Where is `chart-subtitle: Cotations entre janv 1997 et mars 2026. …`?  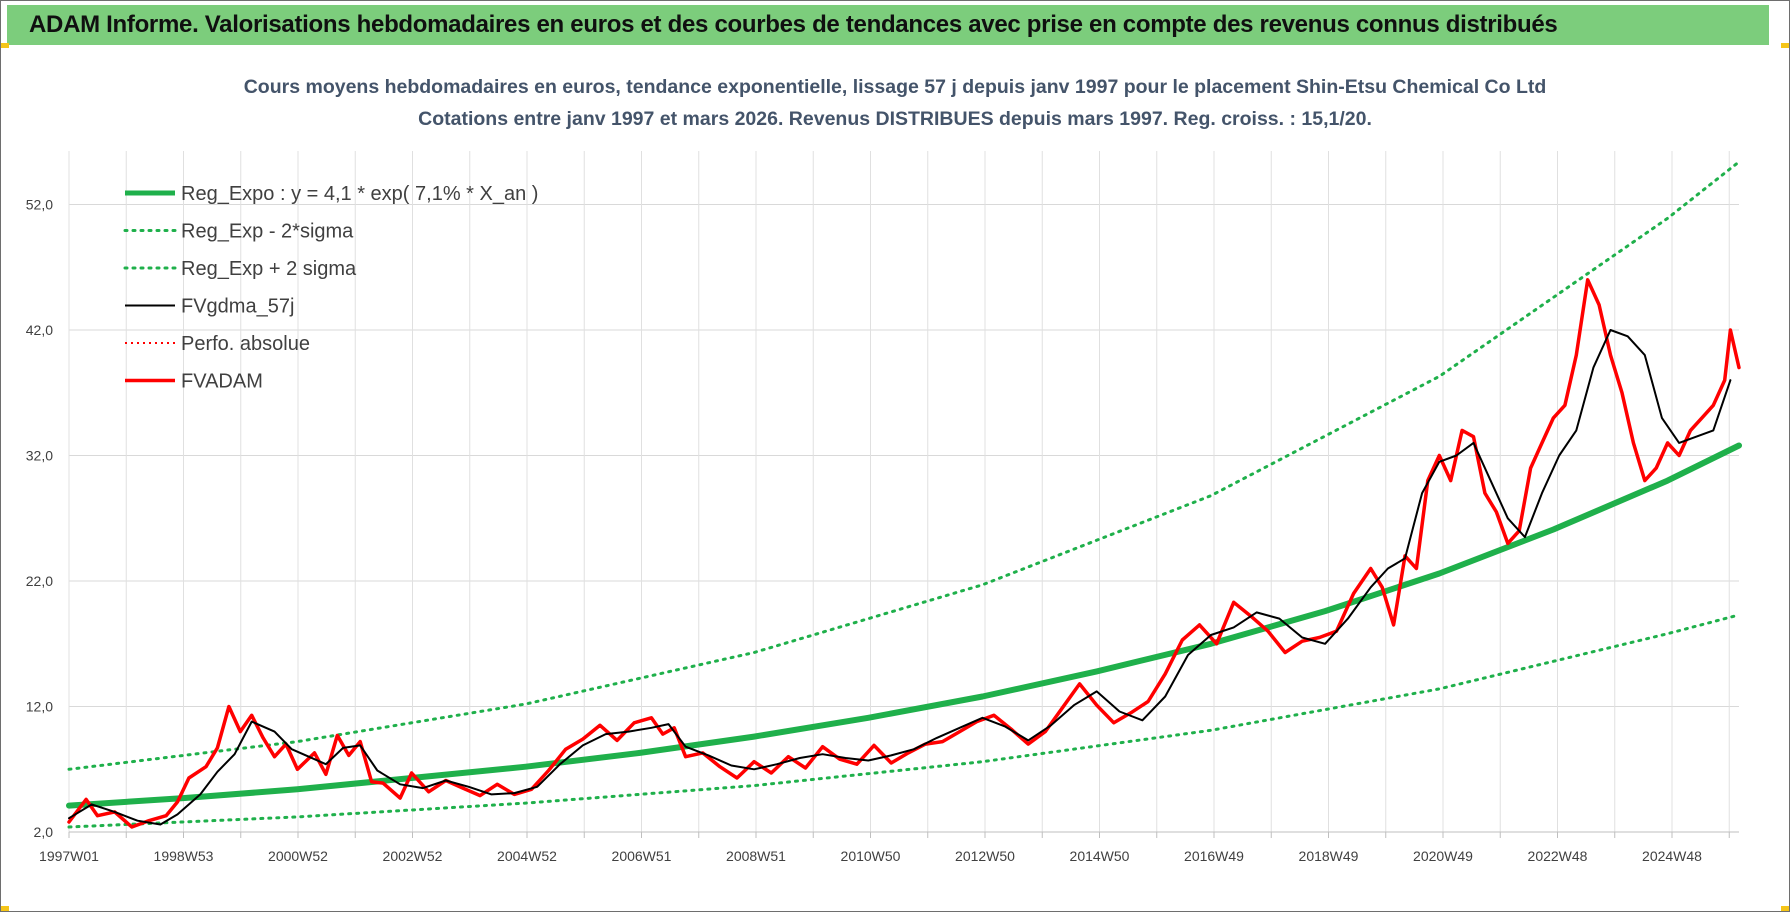 chart-subtitle: Cotations entre janv 1997 et mars 2026. … is located at coordinates (895, 119).